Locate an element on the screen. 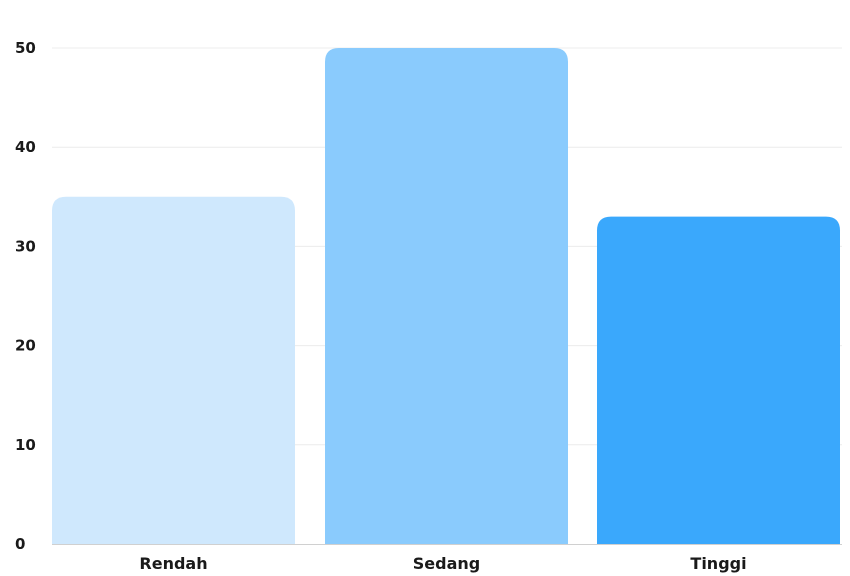 The width and height of the screenshot is (850, 576). x-tick-label-tinggi: Tinggi is located at coordinates (718, 563).